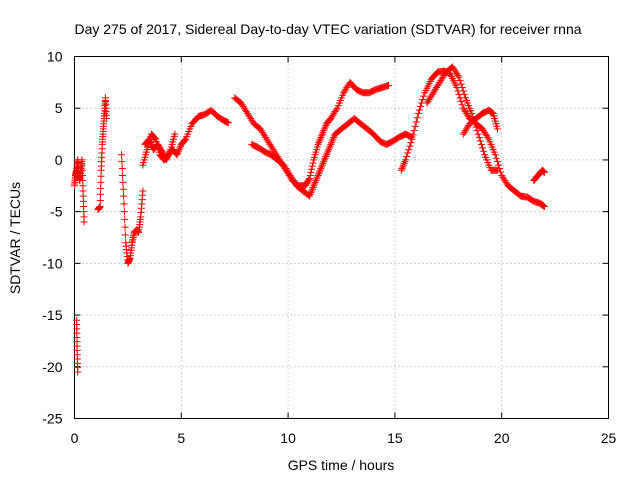 Image resolution: width=640 pixels, height=480 pixels. I want to click on x-tick-label: 5, so click(181, 438).